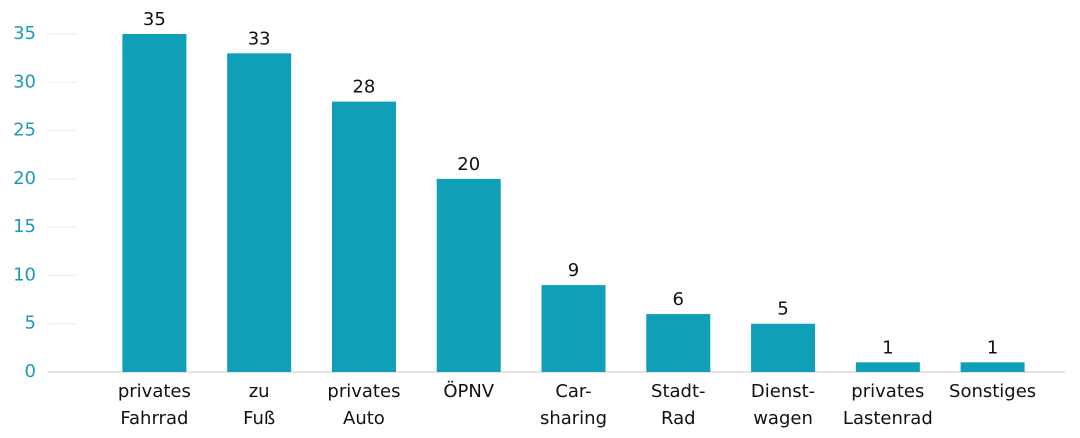 The height and width of the screenshot is (438, 1080). I want to click on x-tick-label: zu Fuß, so click(259, 405).